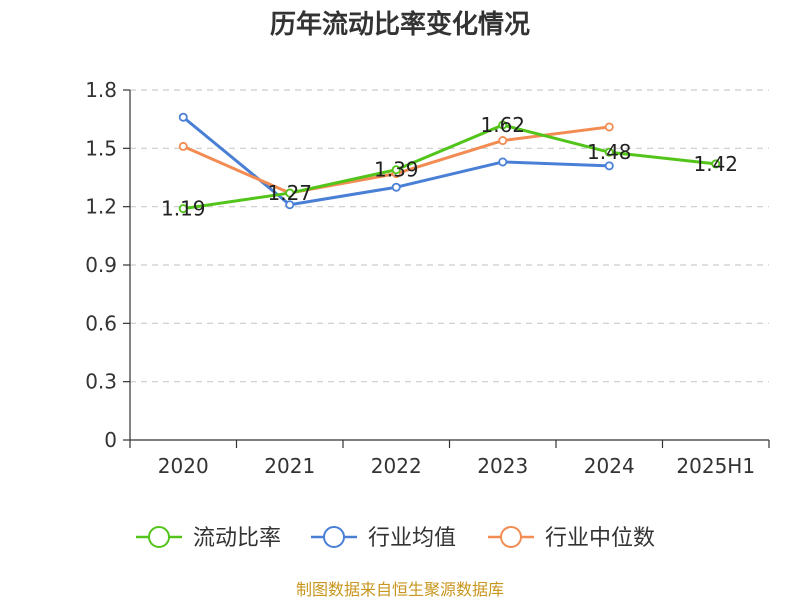  I want to click on x-tick-label: 2020, so click(183, 466).